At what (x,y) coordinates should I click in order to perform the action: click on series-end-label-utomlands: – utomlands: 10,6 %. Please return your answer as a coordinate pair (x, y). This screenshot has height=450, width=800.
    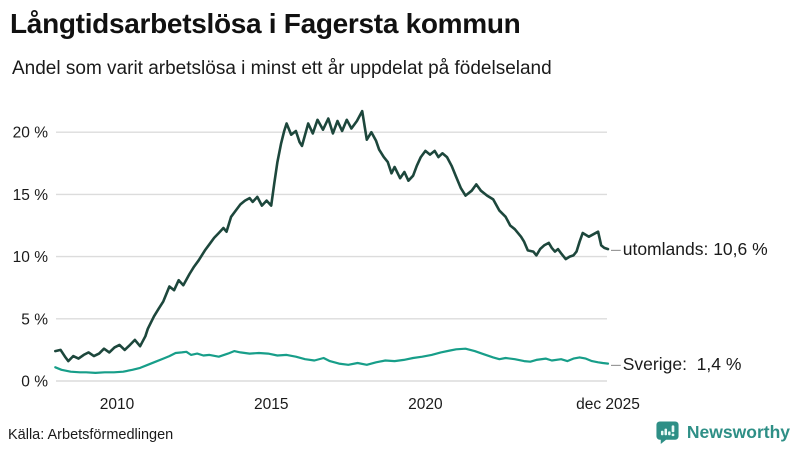
    Looking at the image, I should click on (689, 249).